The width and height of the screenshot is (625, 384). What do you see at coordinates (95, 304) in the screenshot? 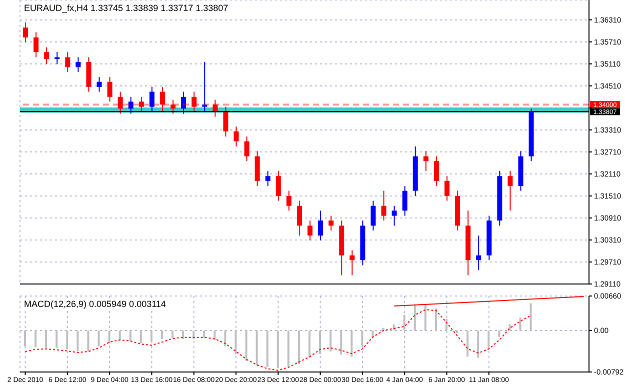
I see `chart-title: MACD(12,26,9) 0.005949 0.003114` at bounding box center [95, 304].